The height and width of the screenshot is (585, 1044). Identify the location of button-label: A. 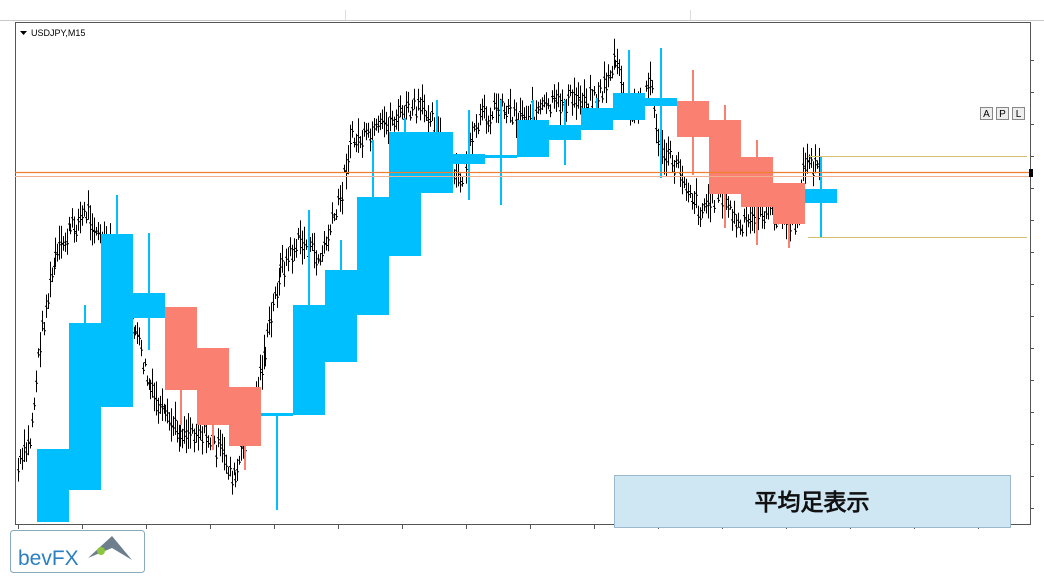
(986, 114).